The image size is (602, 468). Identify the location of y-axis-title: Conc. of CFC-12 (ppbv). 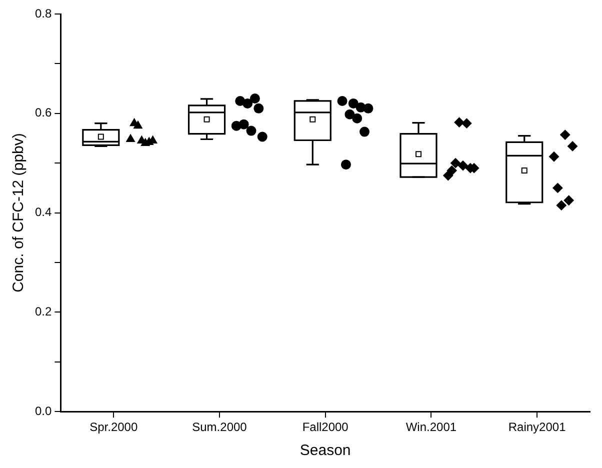
(19, 212).